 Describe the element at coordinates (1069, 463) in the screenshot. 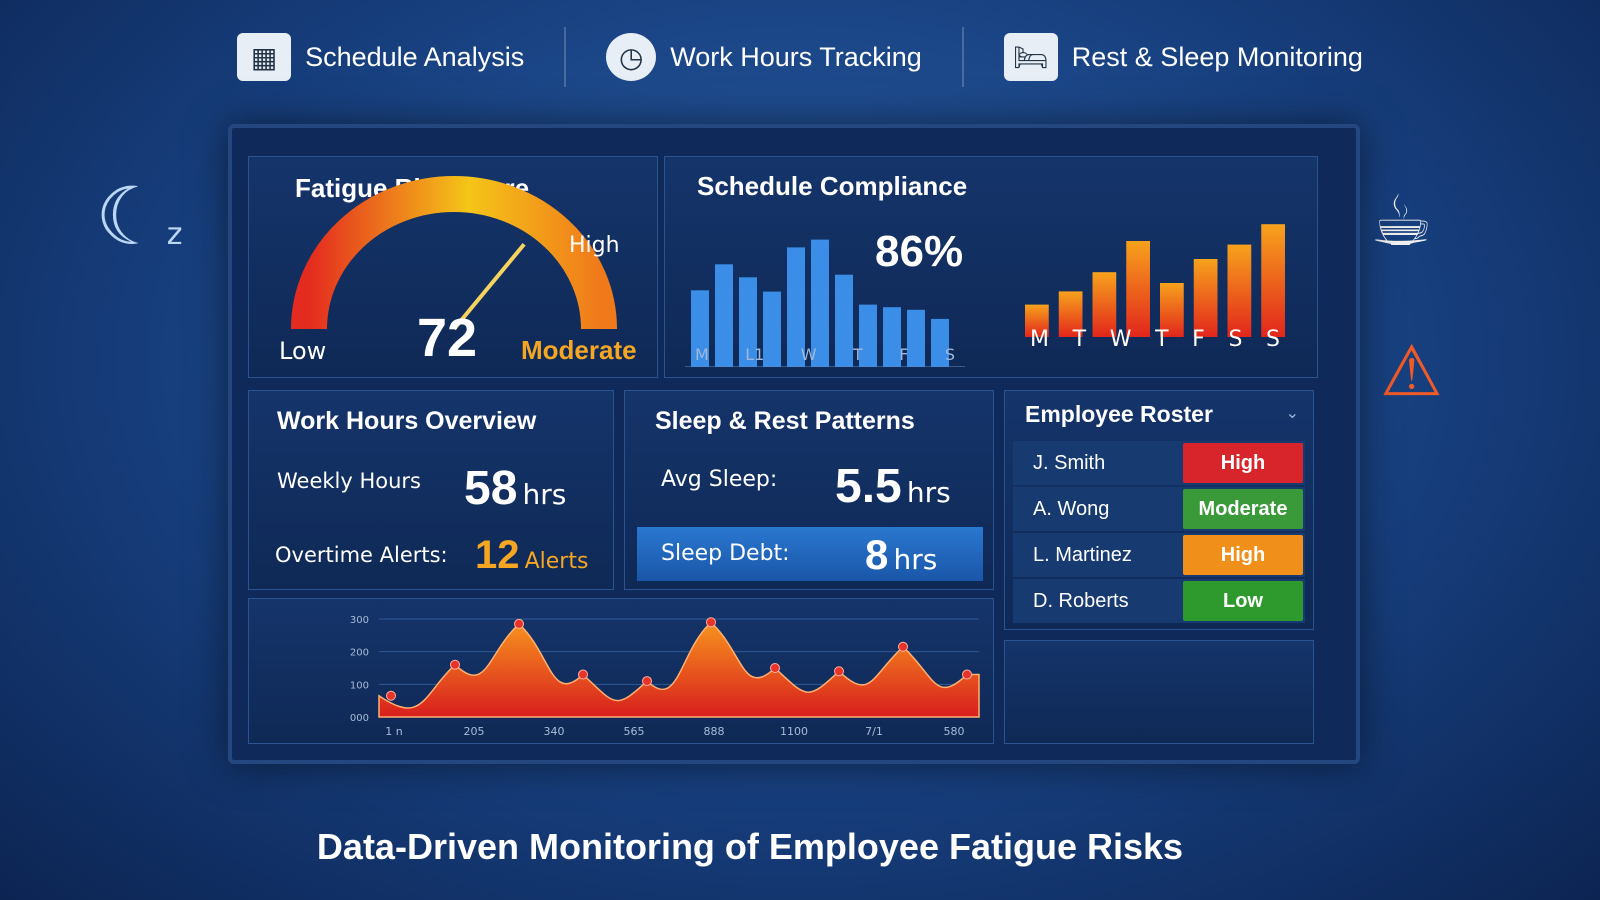

I see `employee-name: J. Smith` at that location.